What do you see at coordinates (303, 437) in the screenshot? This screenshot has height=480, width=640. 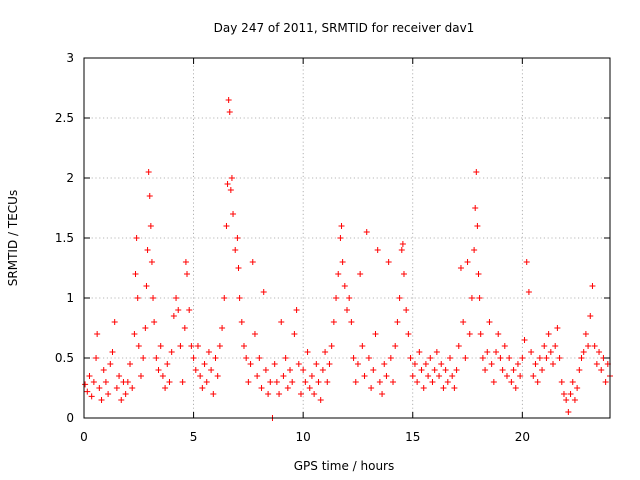 I see `x-tick-label: 10` at bounding box center [303, 437].